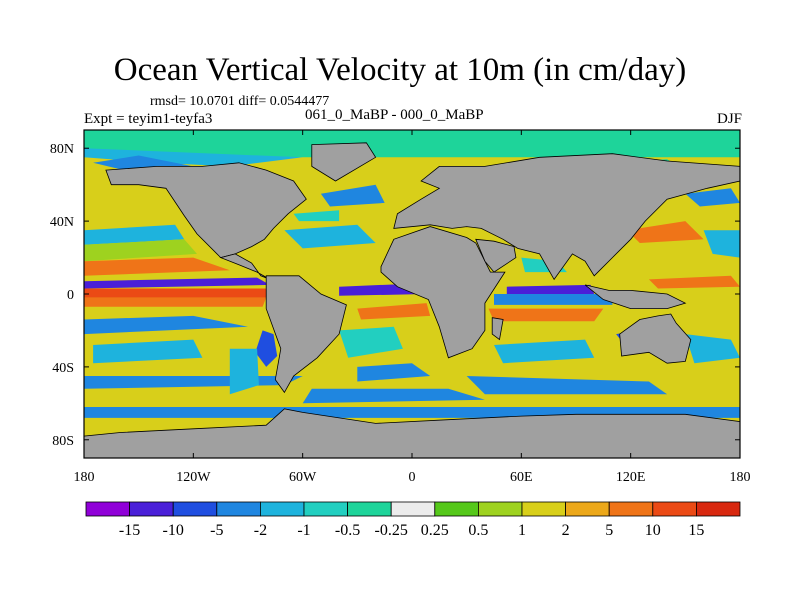  What do you see at coordinates (412, 433) in the screenshot?
I see `land-antarctica` at bounding box center [412, 433].